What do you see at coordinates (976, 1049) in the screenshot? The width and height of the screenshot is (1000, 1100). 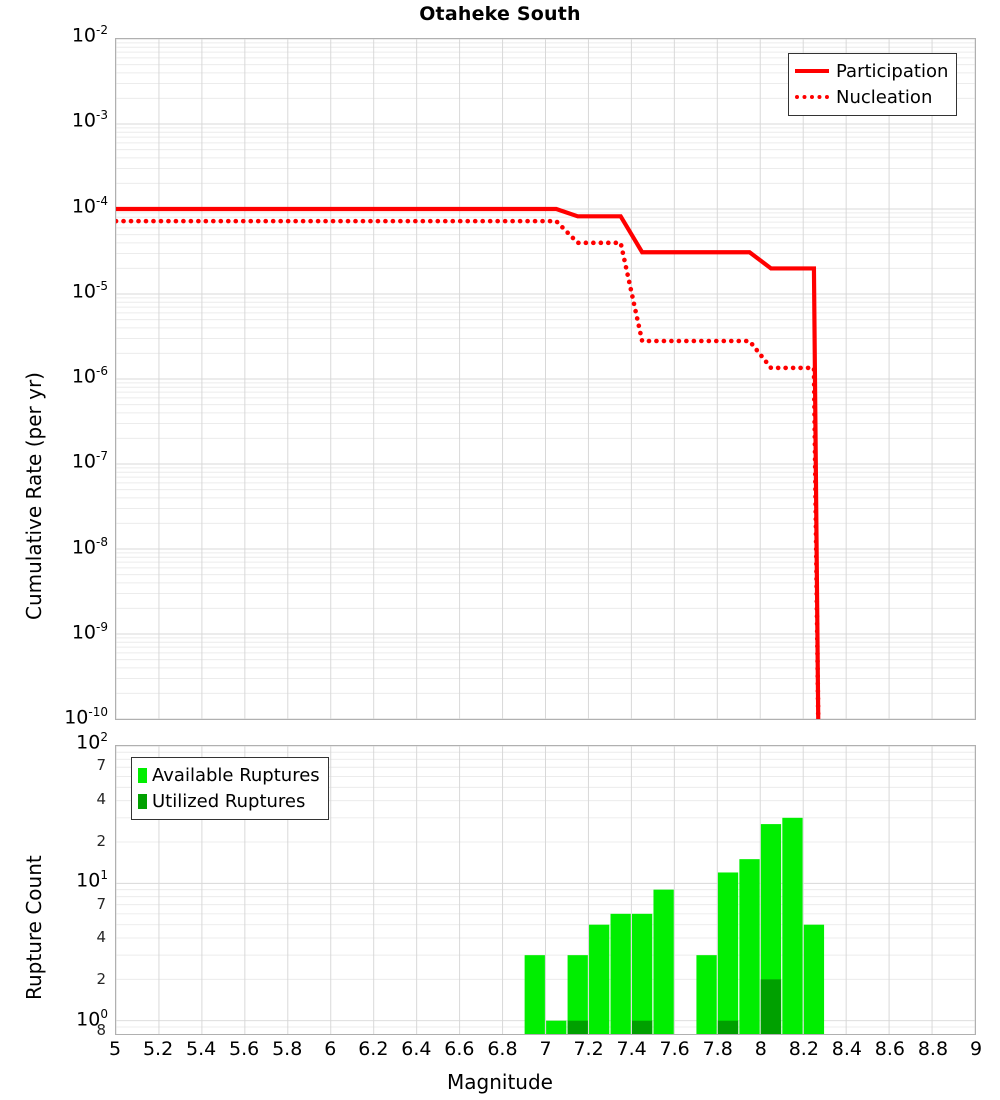 I see `x-tick-9: 9` at bounding box center [976, 1049].